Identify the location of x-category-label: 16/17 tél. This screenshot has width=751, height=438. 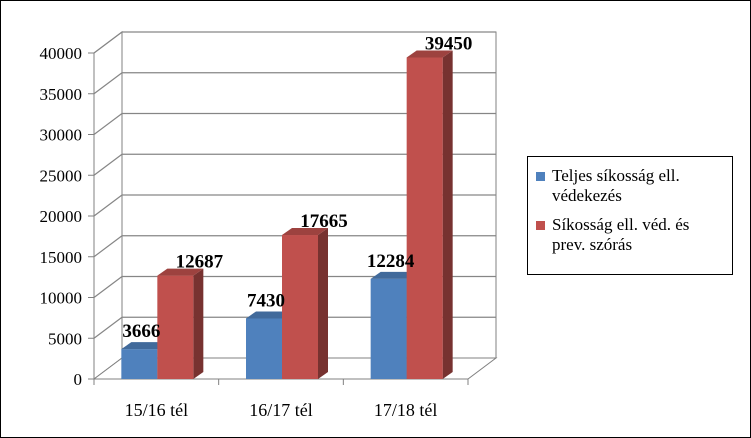
(281, 410).